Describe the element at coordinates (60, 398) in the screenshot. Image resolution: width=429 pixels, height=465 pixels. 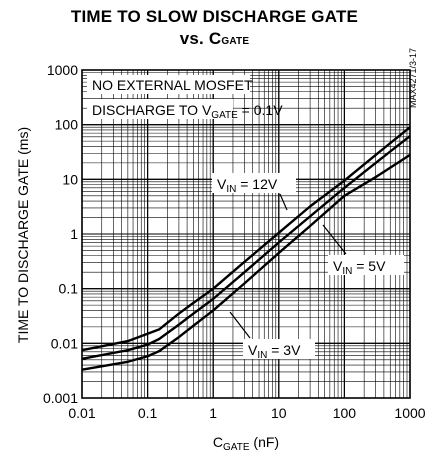
I see `y-tick-label: 0.001` at that location.